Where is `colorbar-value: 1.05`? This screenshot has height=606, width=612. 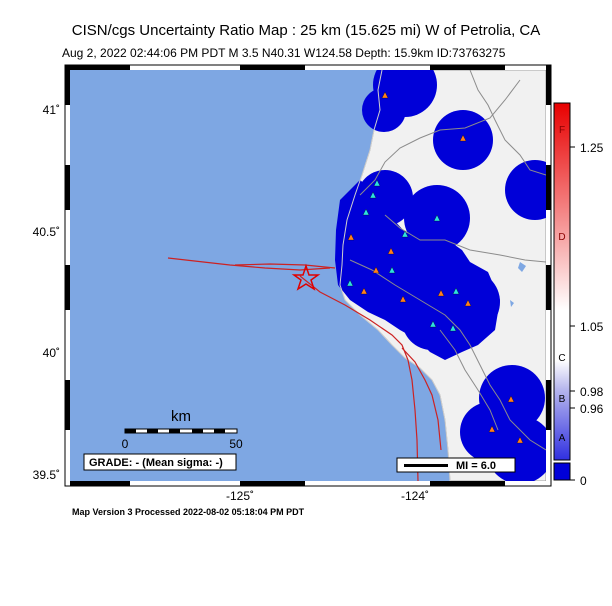
colorbar-value: 1.05 is located at coordinates (592, 327).